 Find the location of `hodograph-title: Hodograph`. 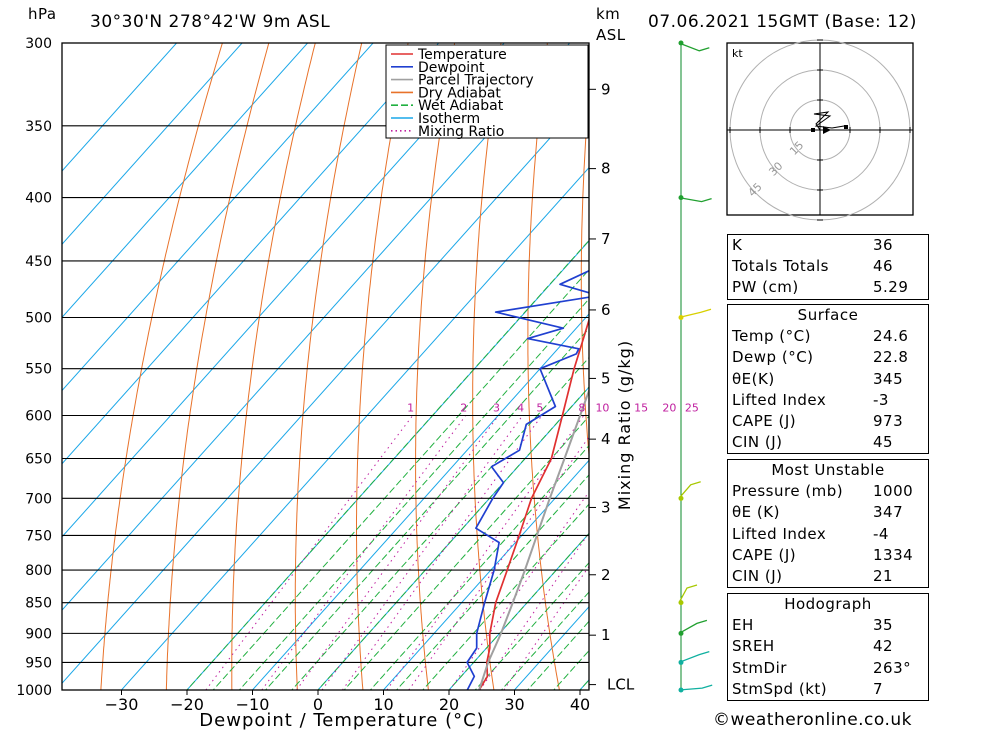

hodograph-title: Hodograph is located at coordinates (828, 604).